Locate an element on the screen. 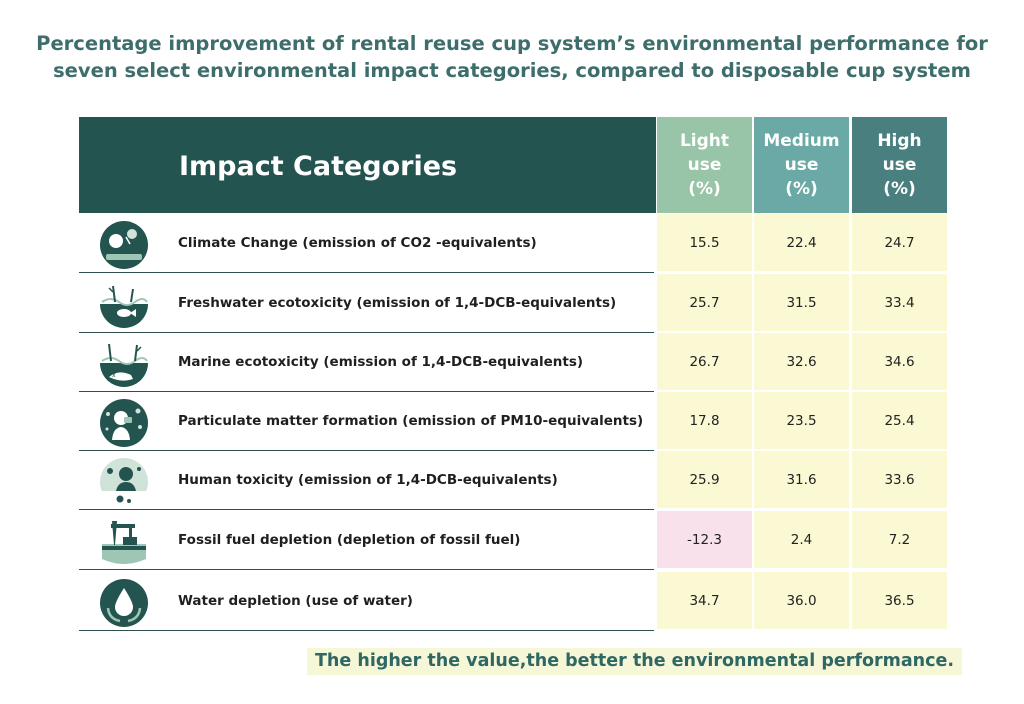 This screenshot has height=704, width=1024. high-use-value: 36.5 is located at coordinates (899, 600).